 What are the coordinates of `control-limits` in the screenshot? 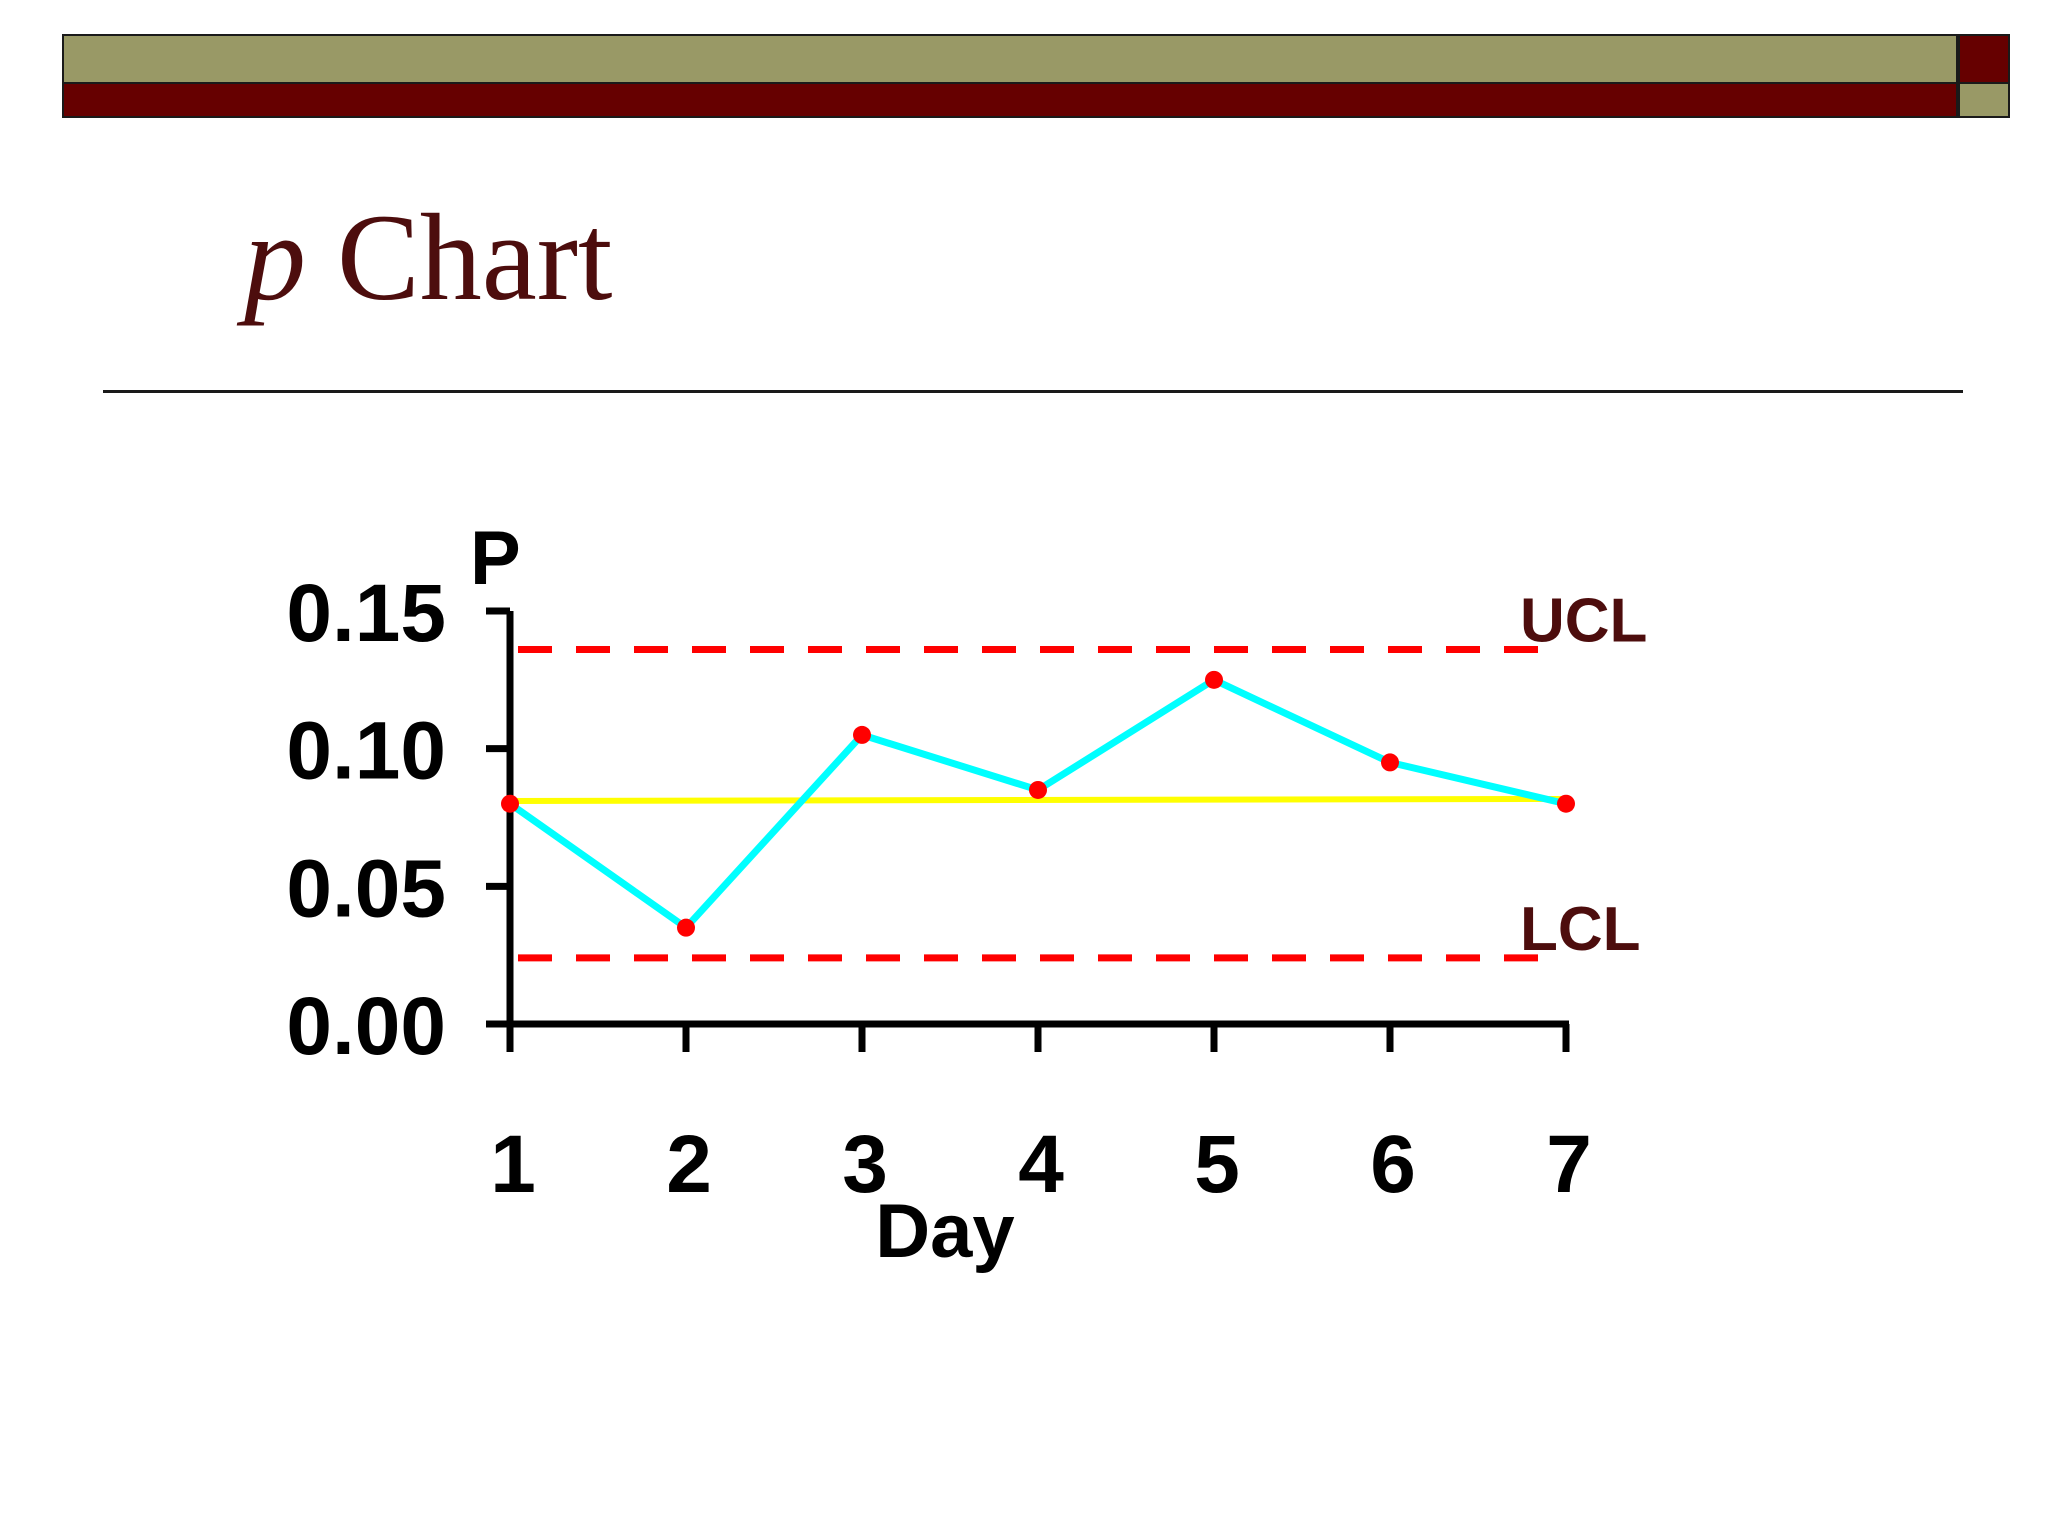 It's located at (1034, 804).